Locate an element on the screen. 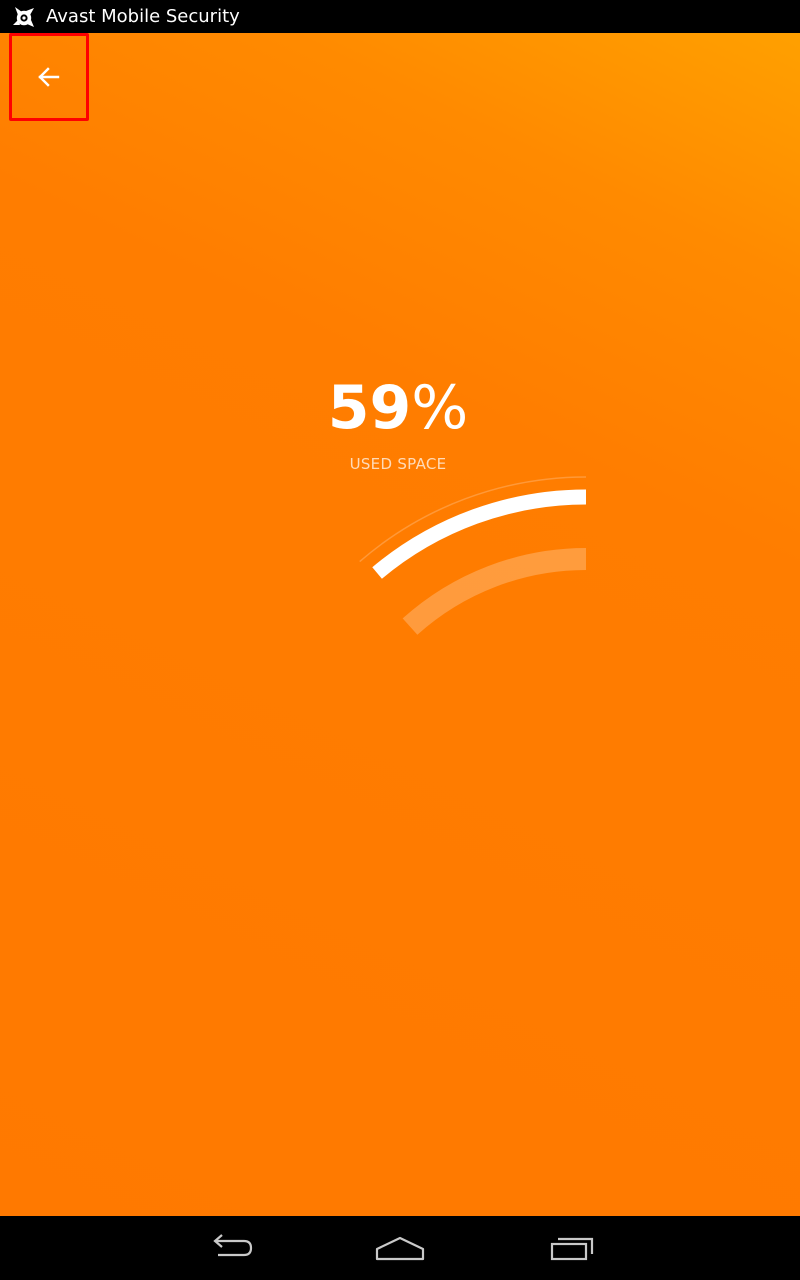 This screenshot has height=1280, width=800. used-space-percentage: 59% is located at coordinates (398, 408).